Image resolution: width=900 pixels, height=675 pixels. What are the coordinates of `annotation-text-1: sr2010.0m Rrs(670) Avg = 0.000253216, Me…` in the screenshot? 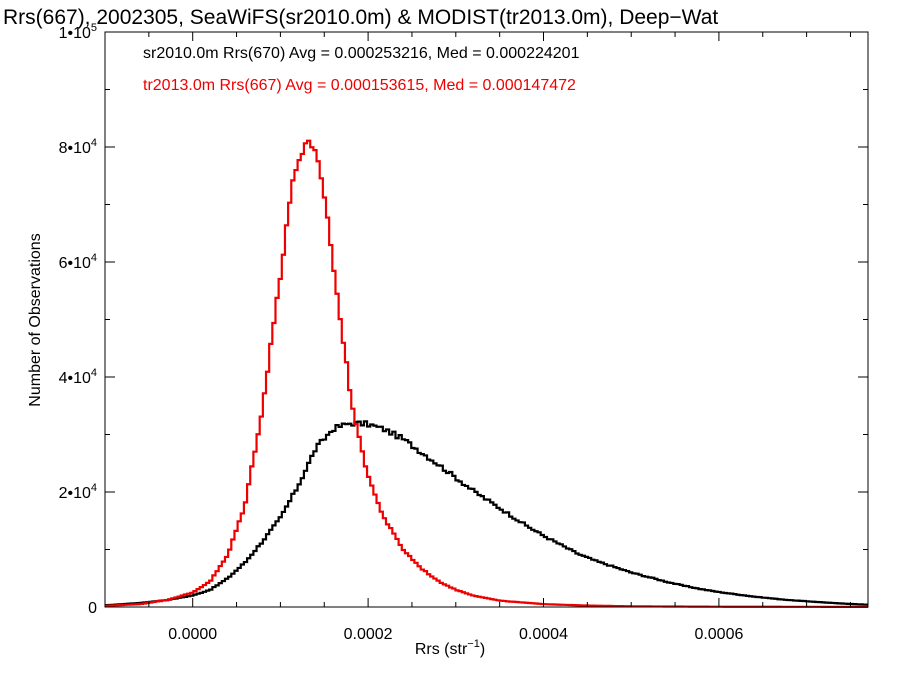 It's located at (361, 53).